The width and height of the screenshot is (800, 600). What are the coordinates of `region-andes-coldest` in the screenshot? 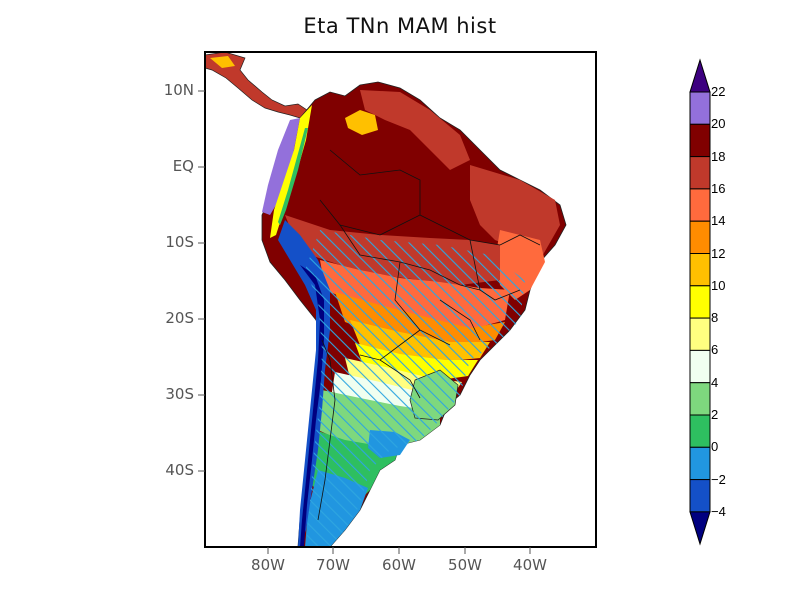 It's located at (312, 406).